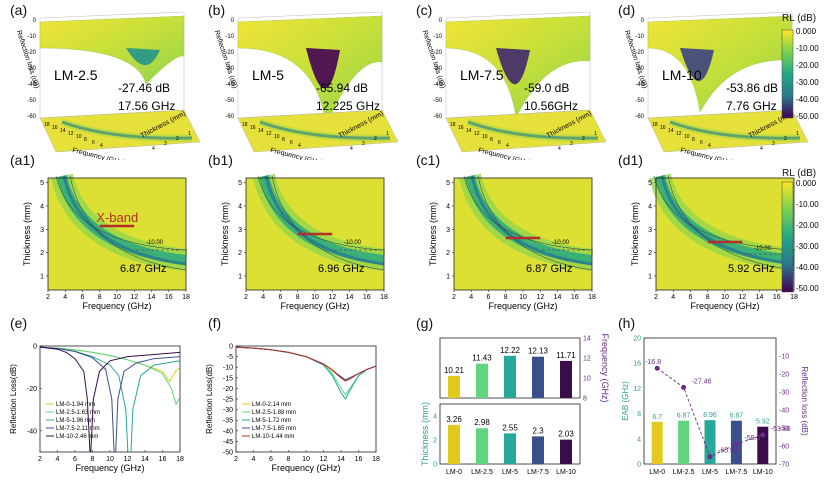  What do you see at coordinates (274, 413) in the screenshot?
I see `legend-entry: LM-2.5-1.88 mm` at bounding box center [274, 413].